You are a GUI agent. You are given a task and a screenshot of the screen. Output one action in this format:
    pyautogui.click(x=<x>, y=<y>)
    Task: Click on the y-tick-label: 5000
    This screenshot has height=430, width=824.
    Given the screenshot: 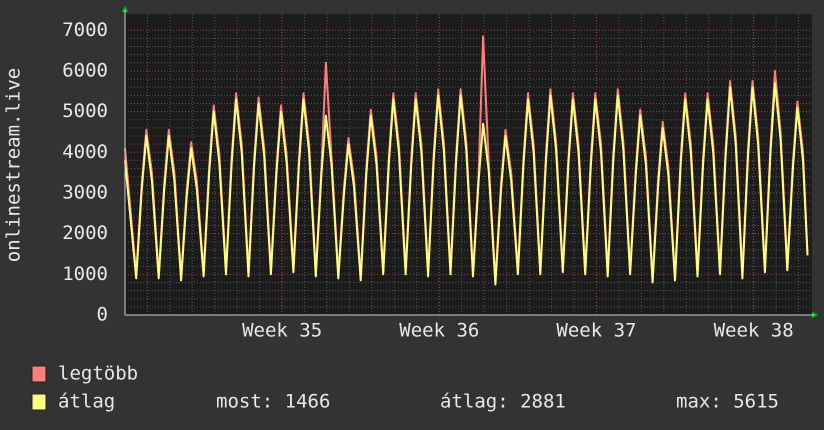 What is the action you would take?
    pyautogui.click(x=85, y=111)
    